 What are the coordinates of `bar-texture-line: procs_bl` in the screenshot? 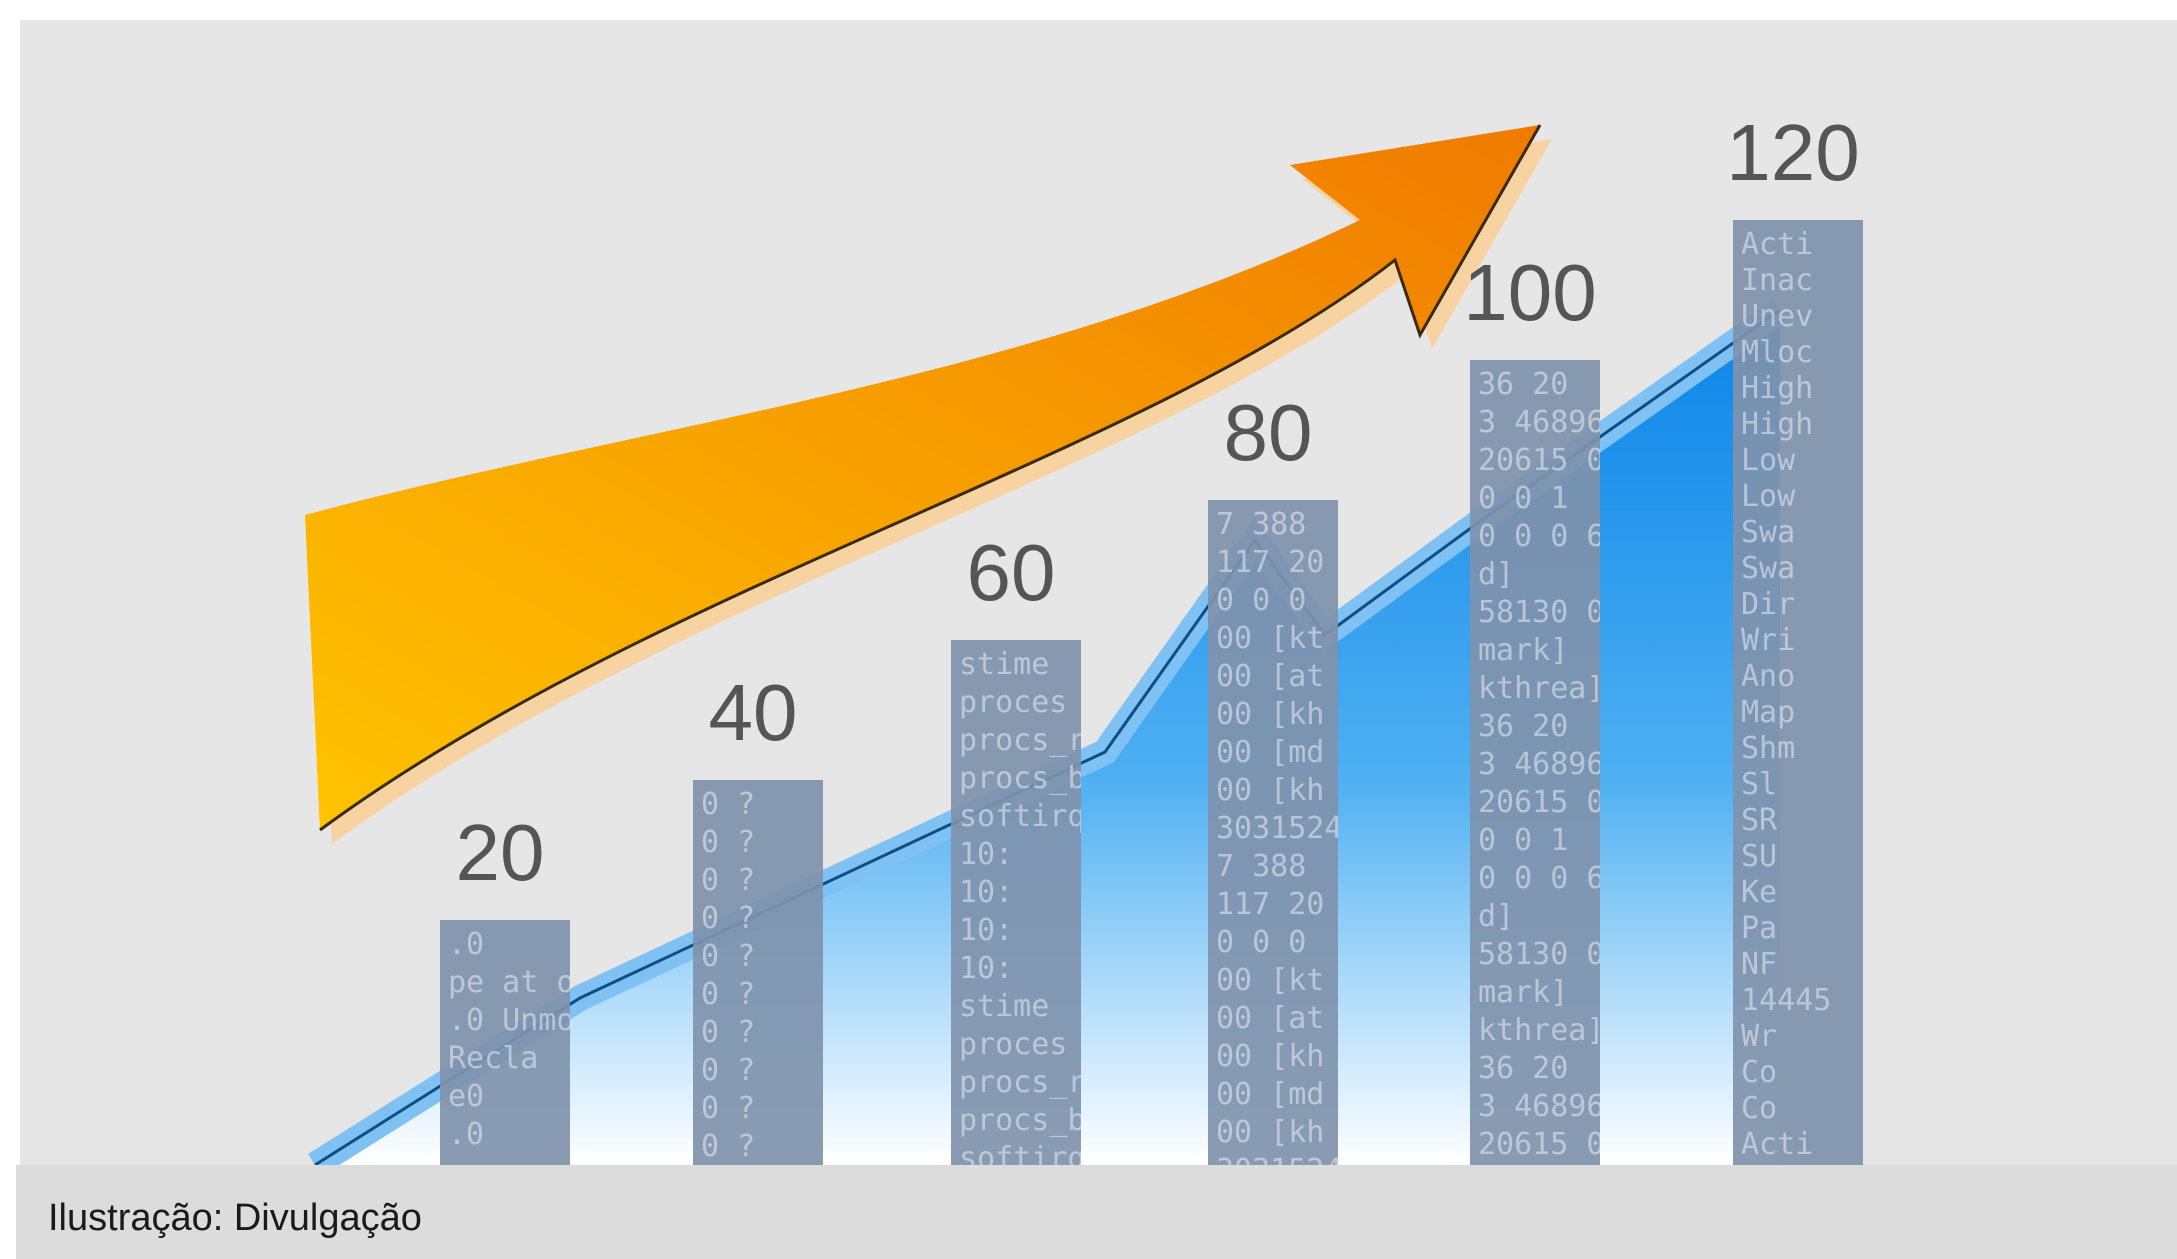 It's located at (1031, 1120).